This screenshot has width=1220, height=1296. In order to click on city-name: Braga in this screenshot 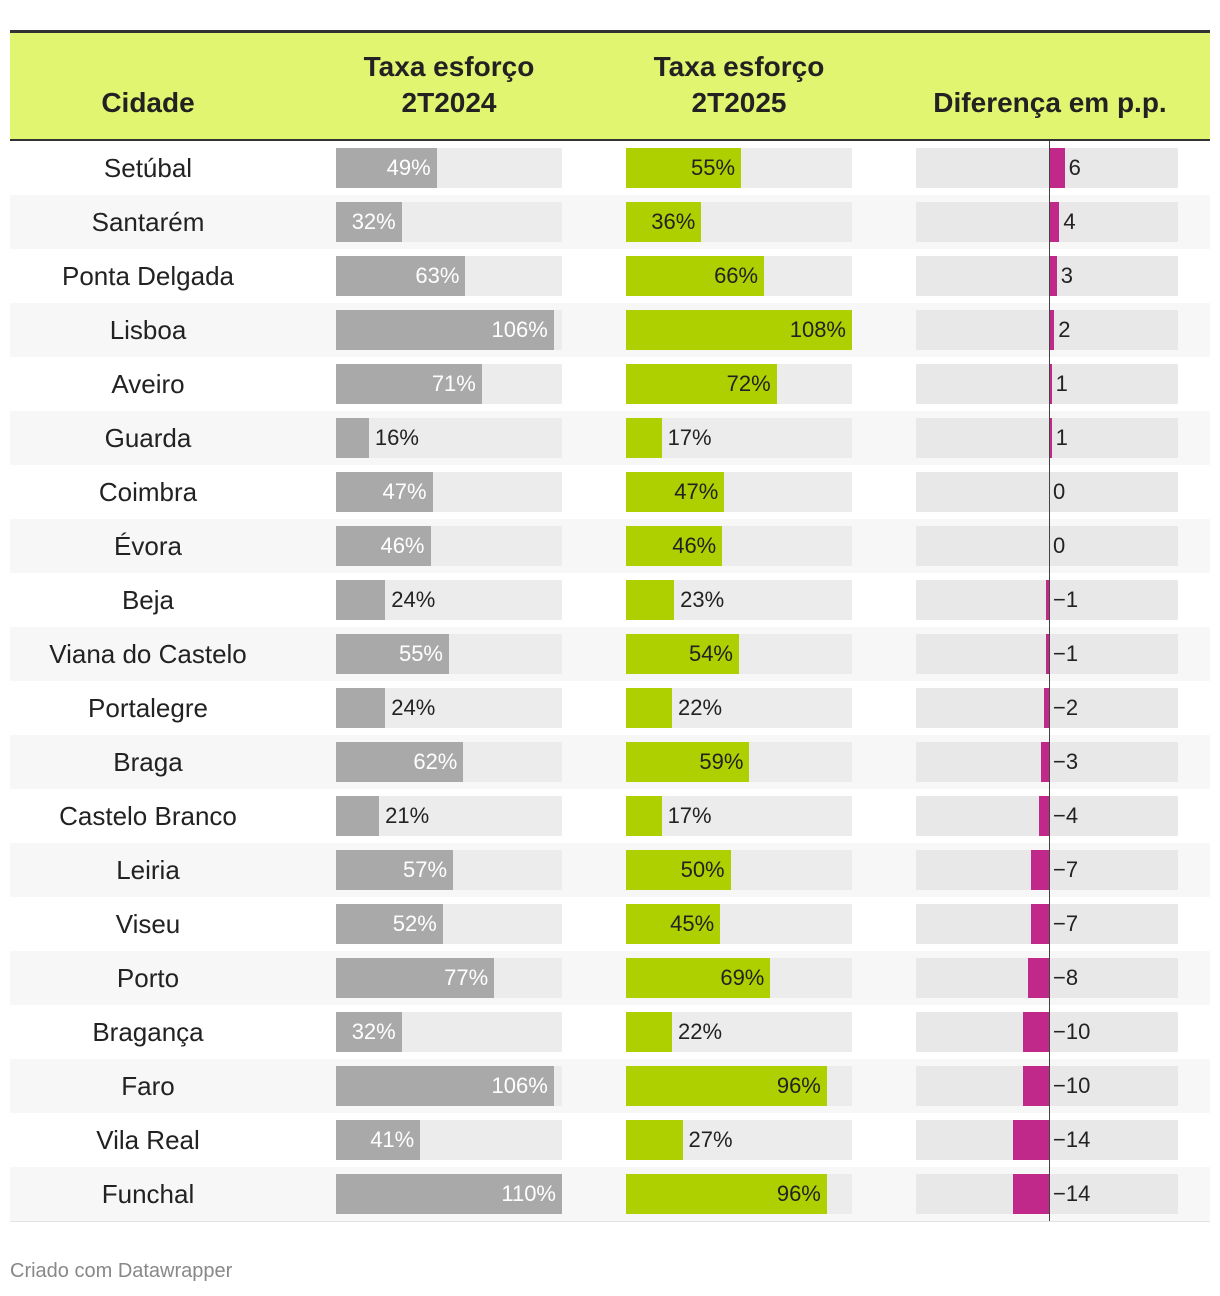, I will do `click(148, 762)`.